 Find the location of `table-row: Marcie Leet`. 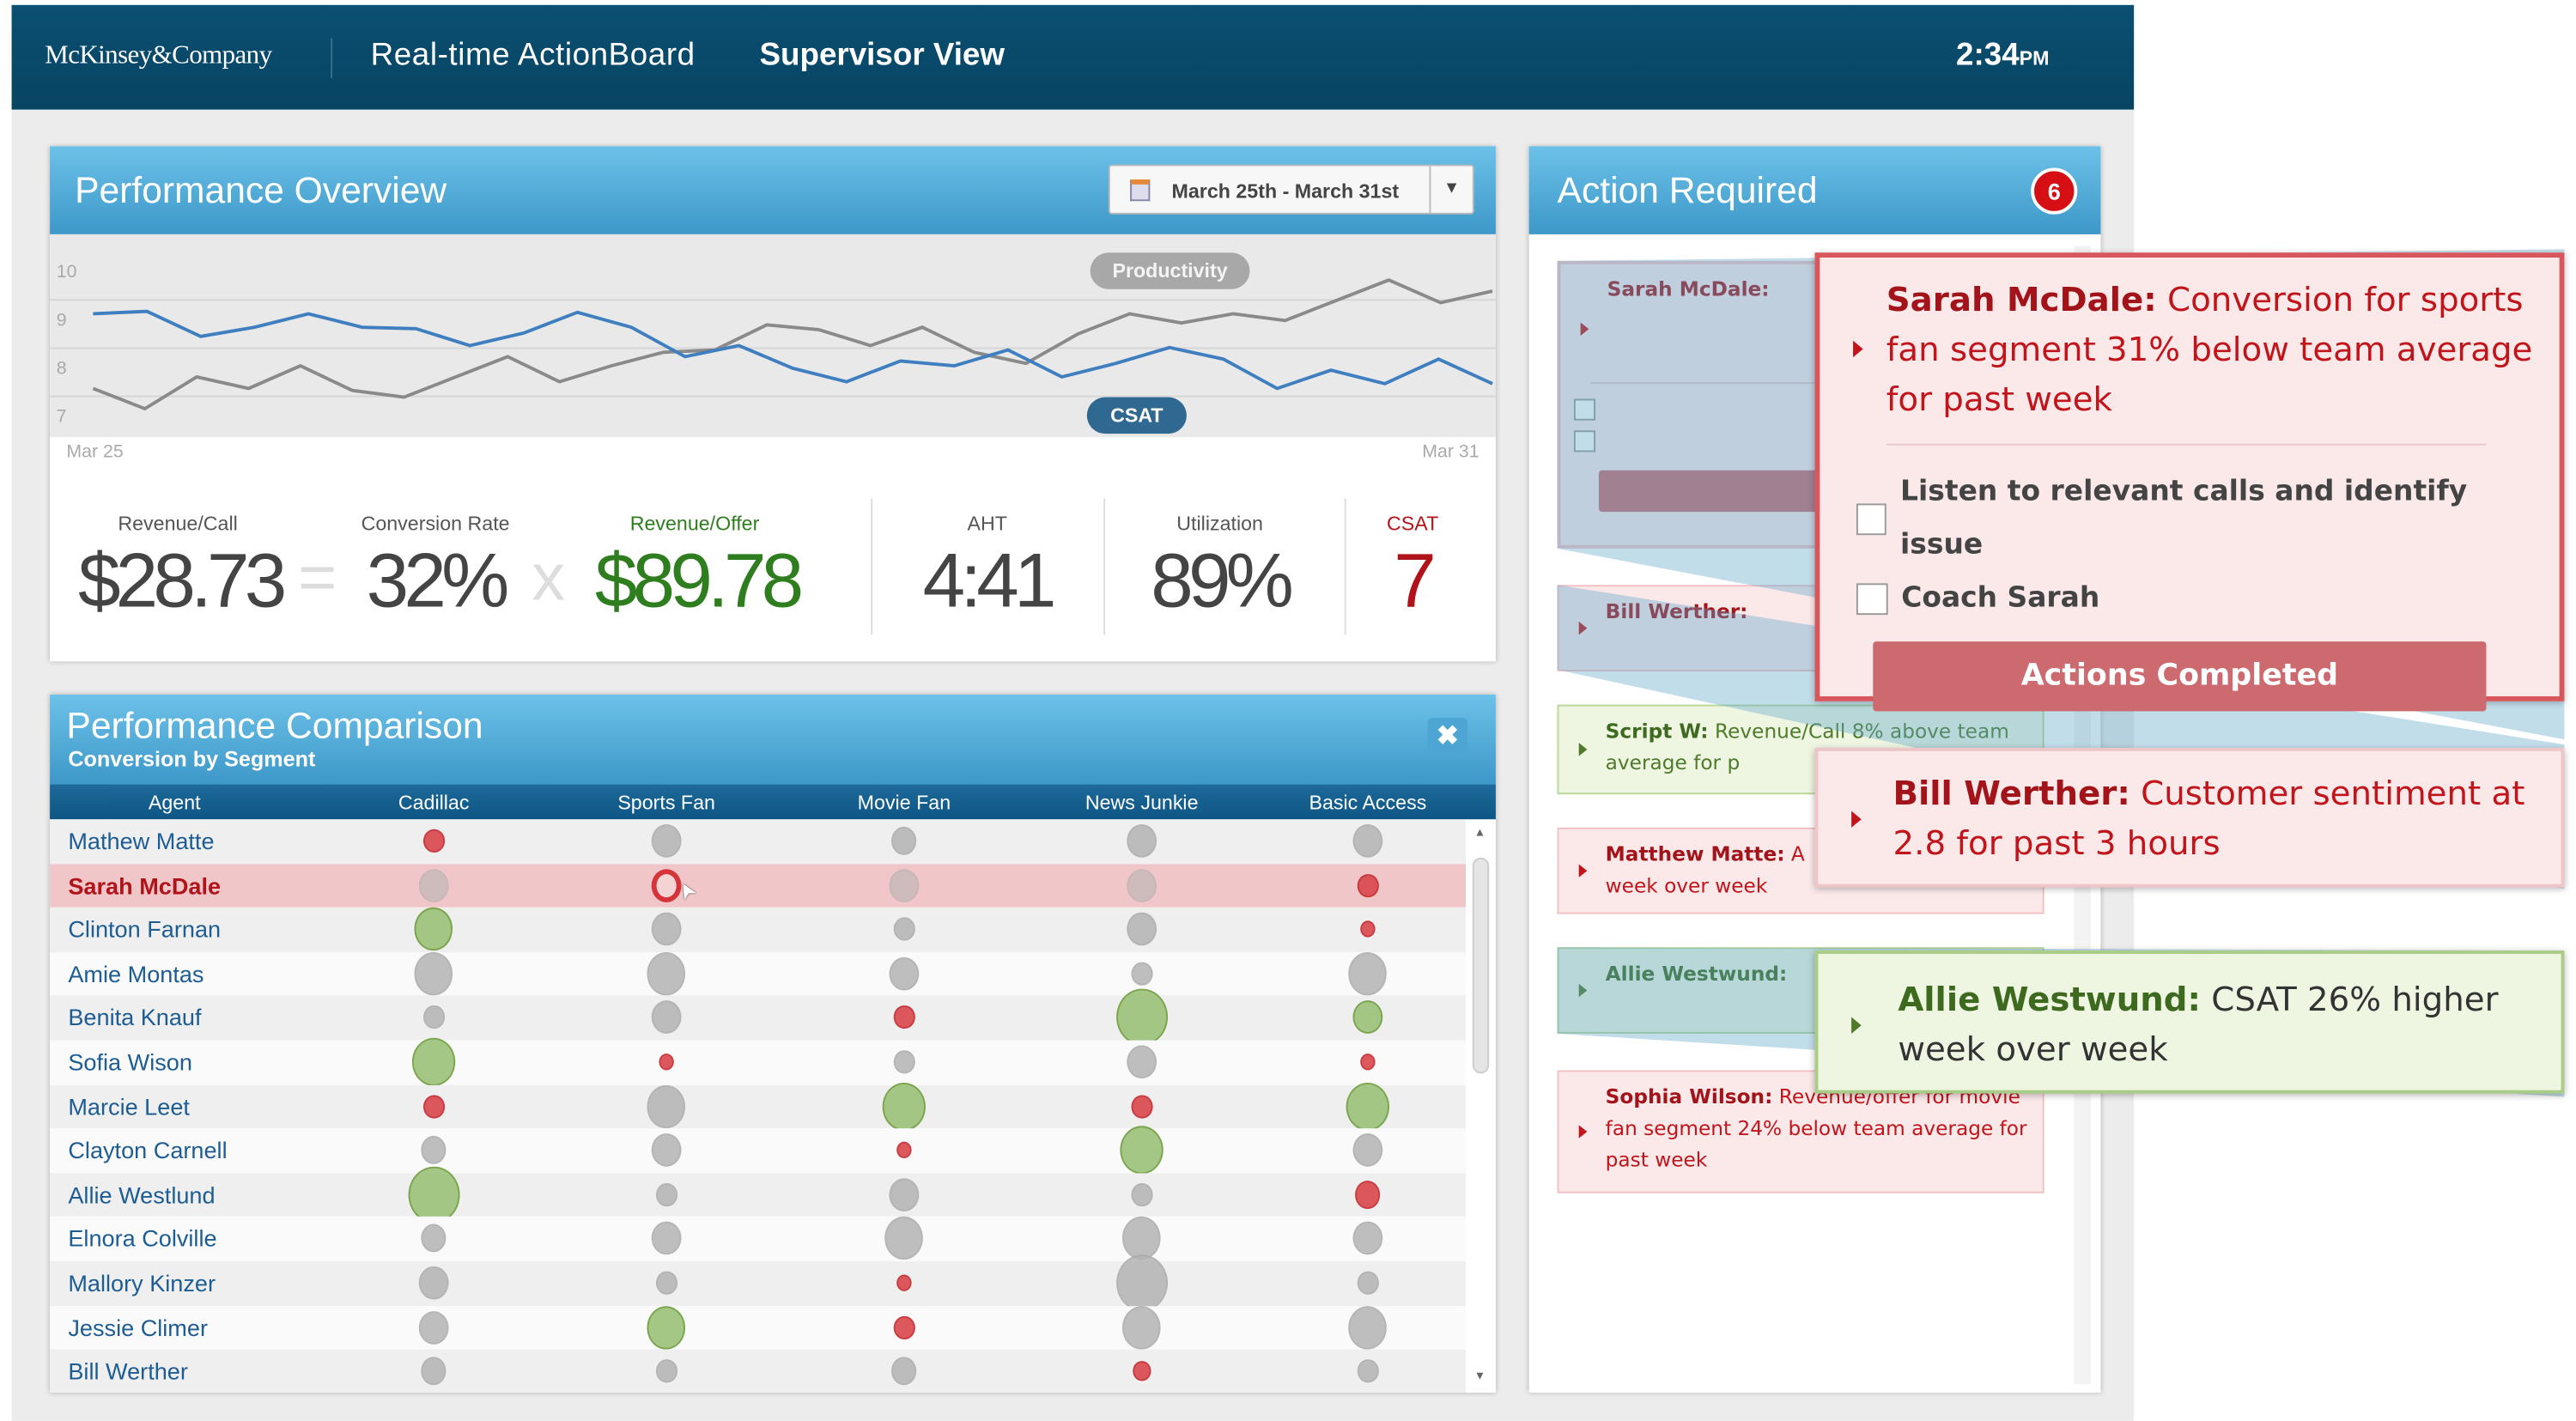

table-row: Marcie Leet is located at coordinates (759, 1107).